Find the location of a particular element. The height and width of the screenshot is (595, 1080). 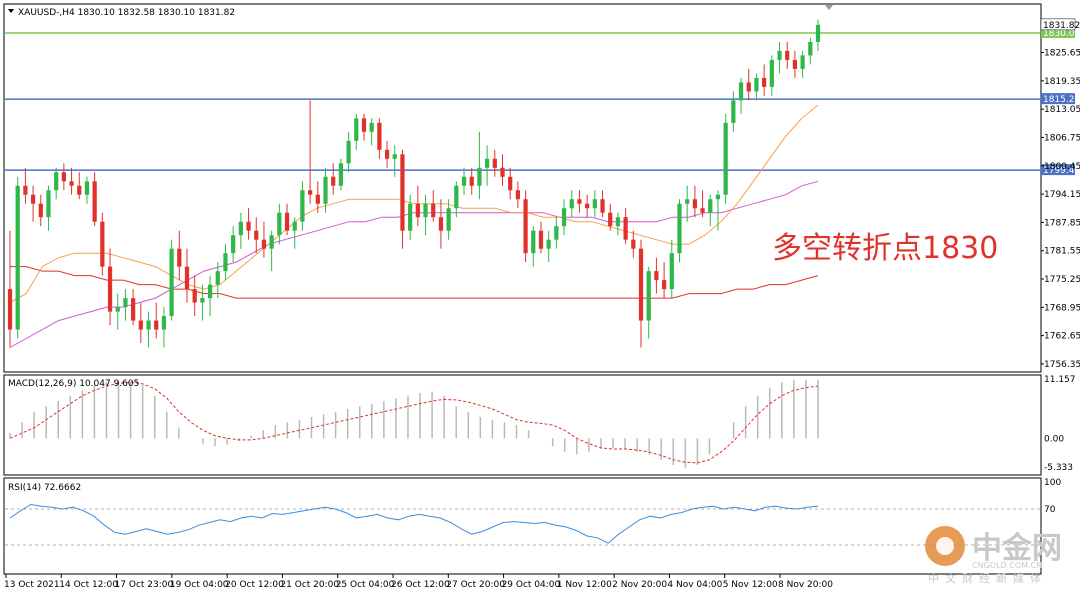

price-tick-label: 1819.35 is located at coordinates (1062, 82).